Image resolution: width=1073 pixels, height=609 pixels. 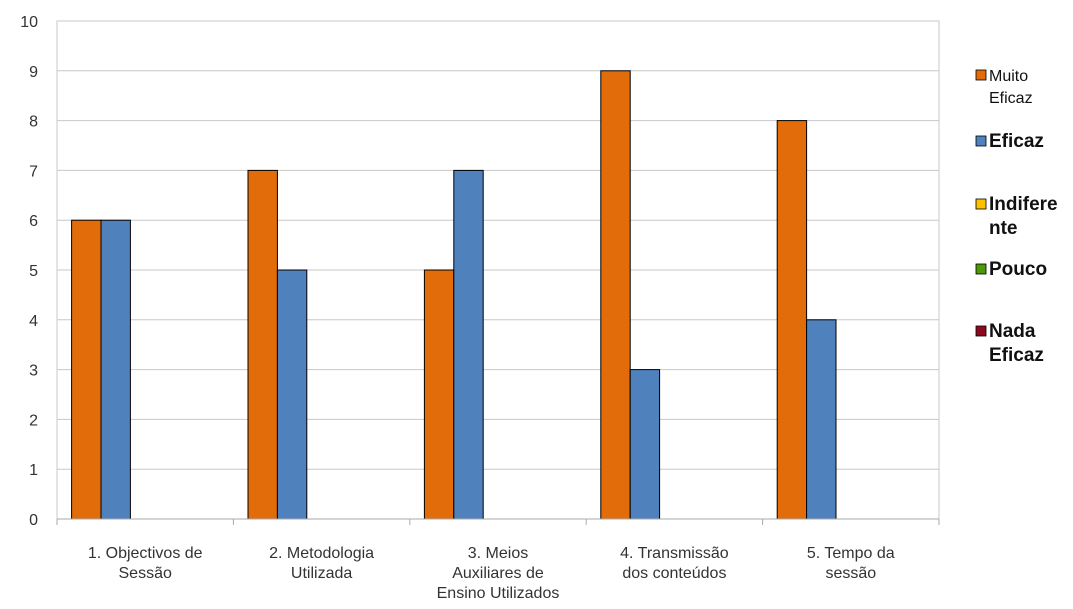 I want to click on y-tick-label: 3, so click(x=33, y=371).